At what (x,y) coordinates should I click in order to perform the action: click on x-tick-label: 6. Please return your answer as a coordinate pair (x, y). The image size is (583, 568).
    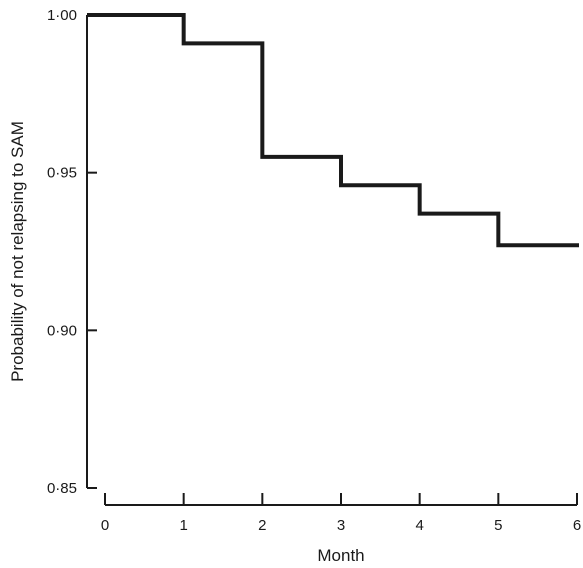
    Looking at the image, I should click on (577, 525).